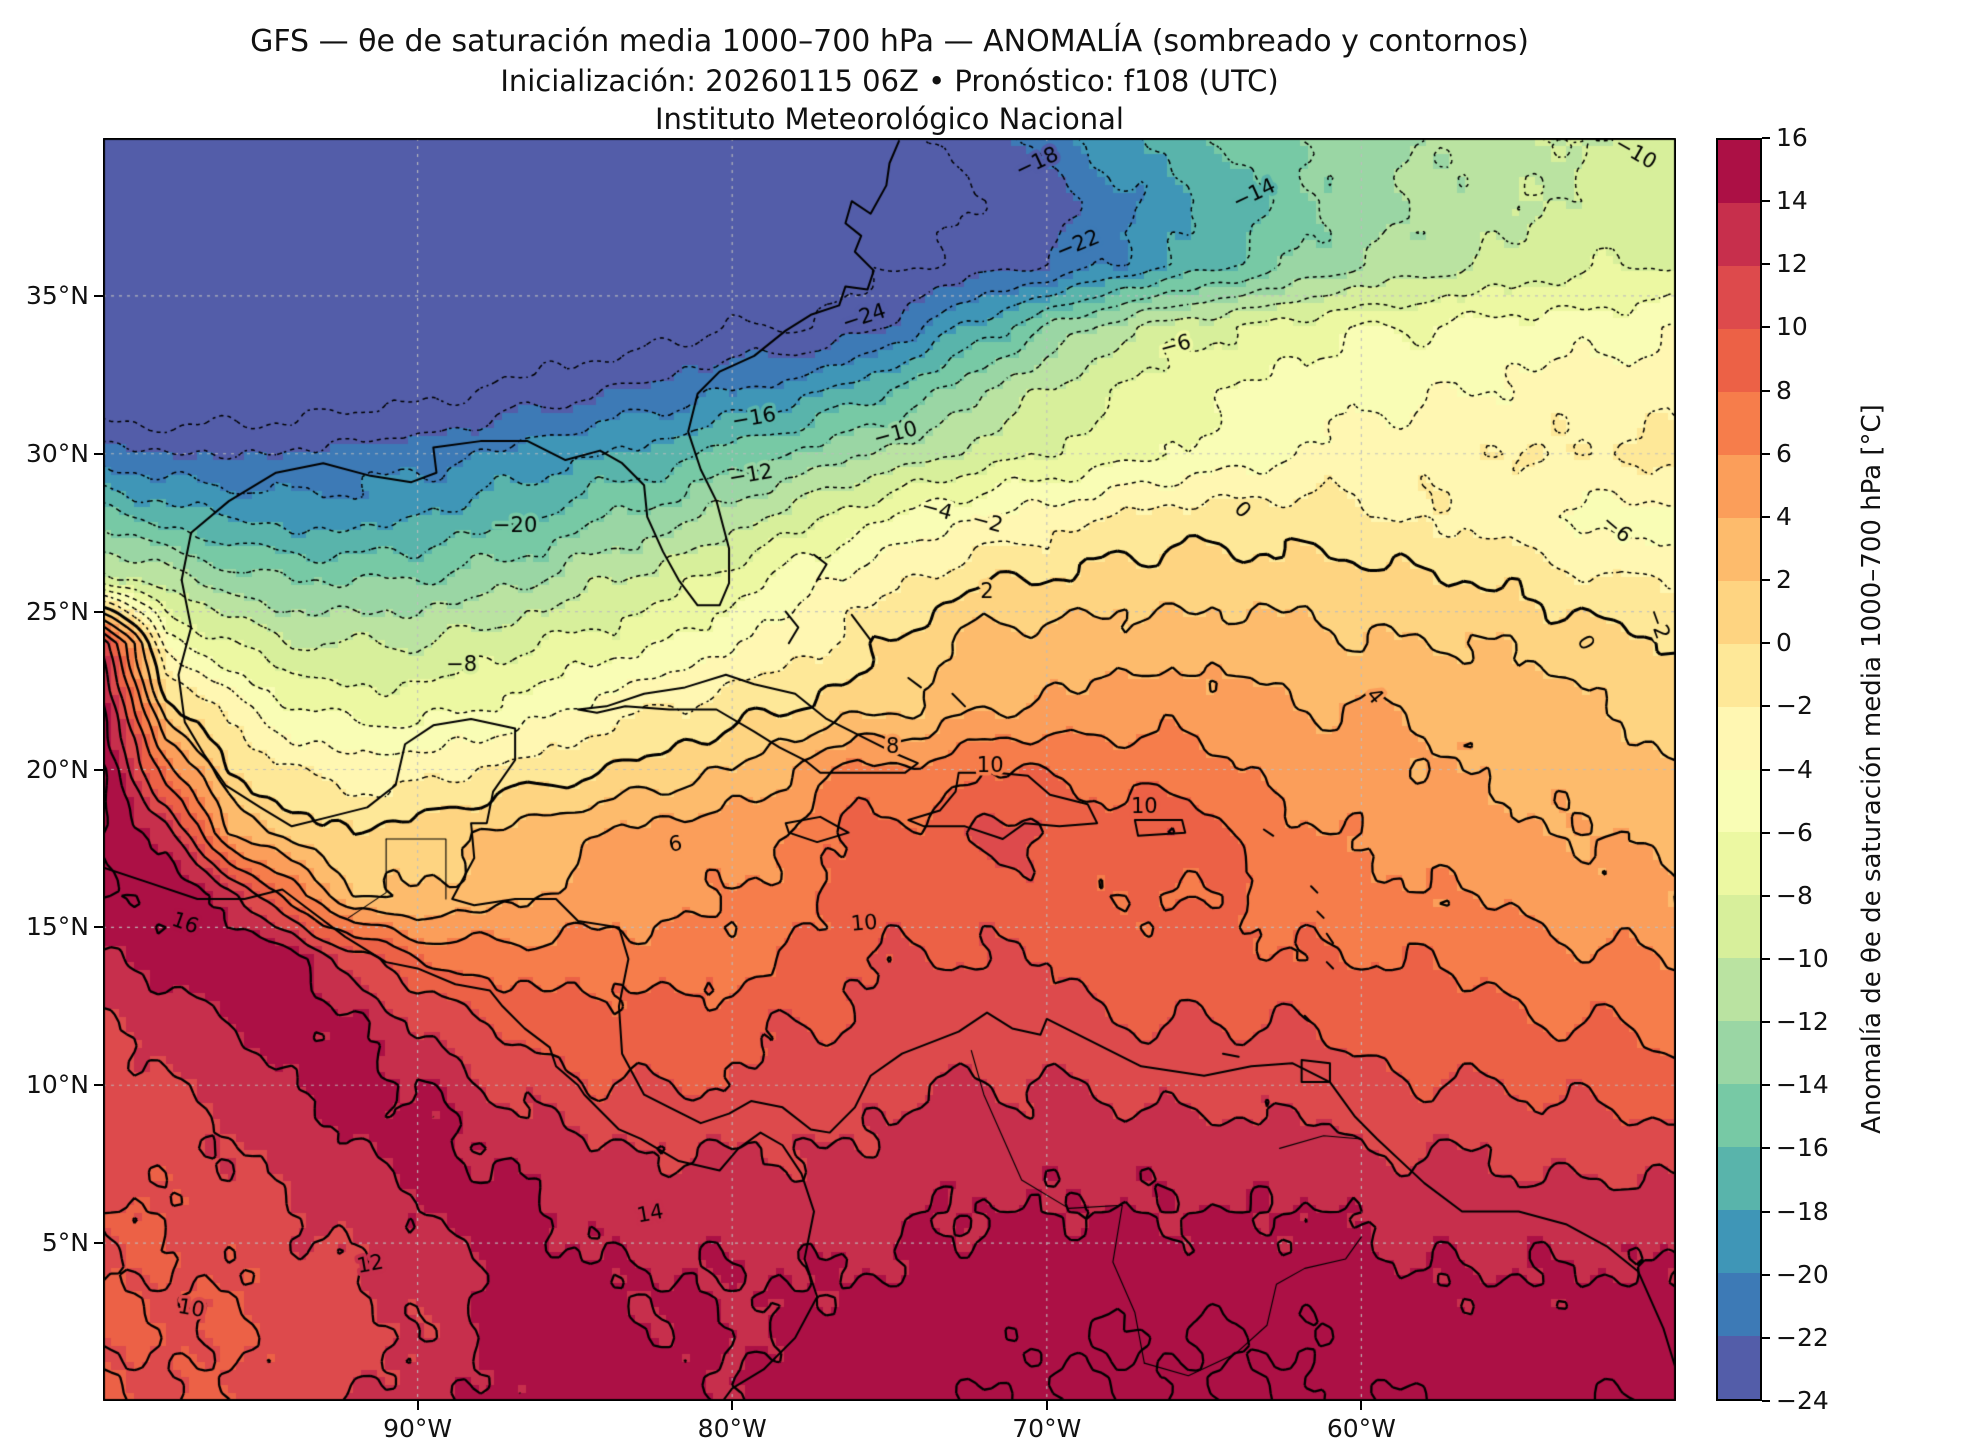 This screenshot has height=1440, width=1980. Describe the element at coordinates (1784, 516) in the screenshot. I see `colorbar-tick-label: 4` at that location.